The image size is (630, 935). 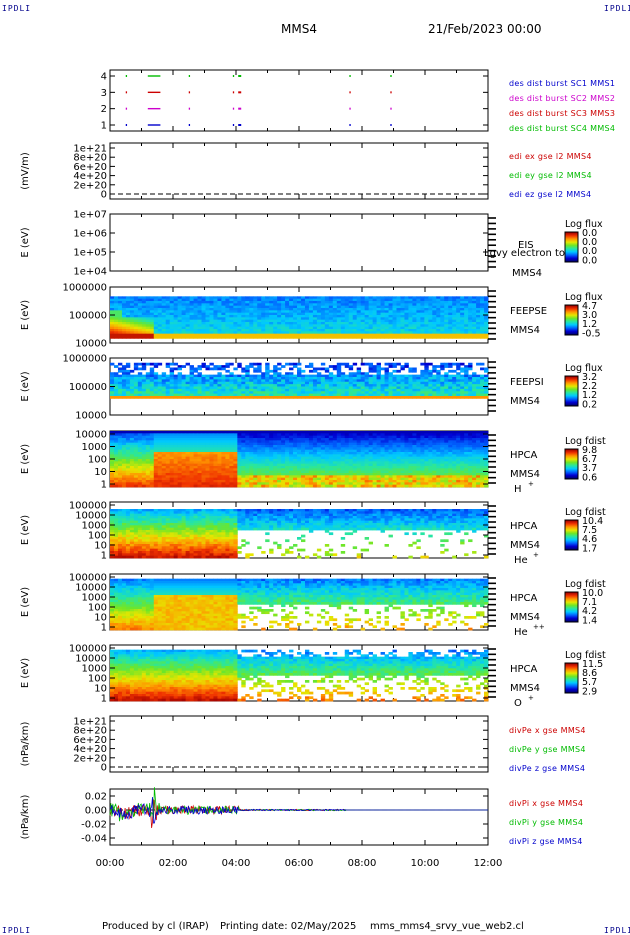 What do you see at coordinates (518, 489) in the screenshot?
I see `species-label: H` at bounding box center [518, 489].